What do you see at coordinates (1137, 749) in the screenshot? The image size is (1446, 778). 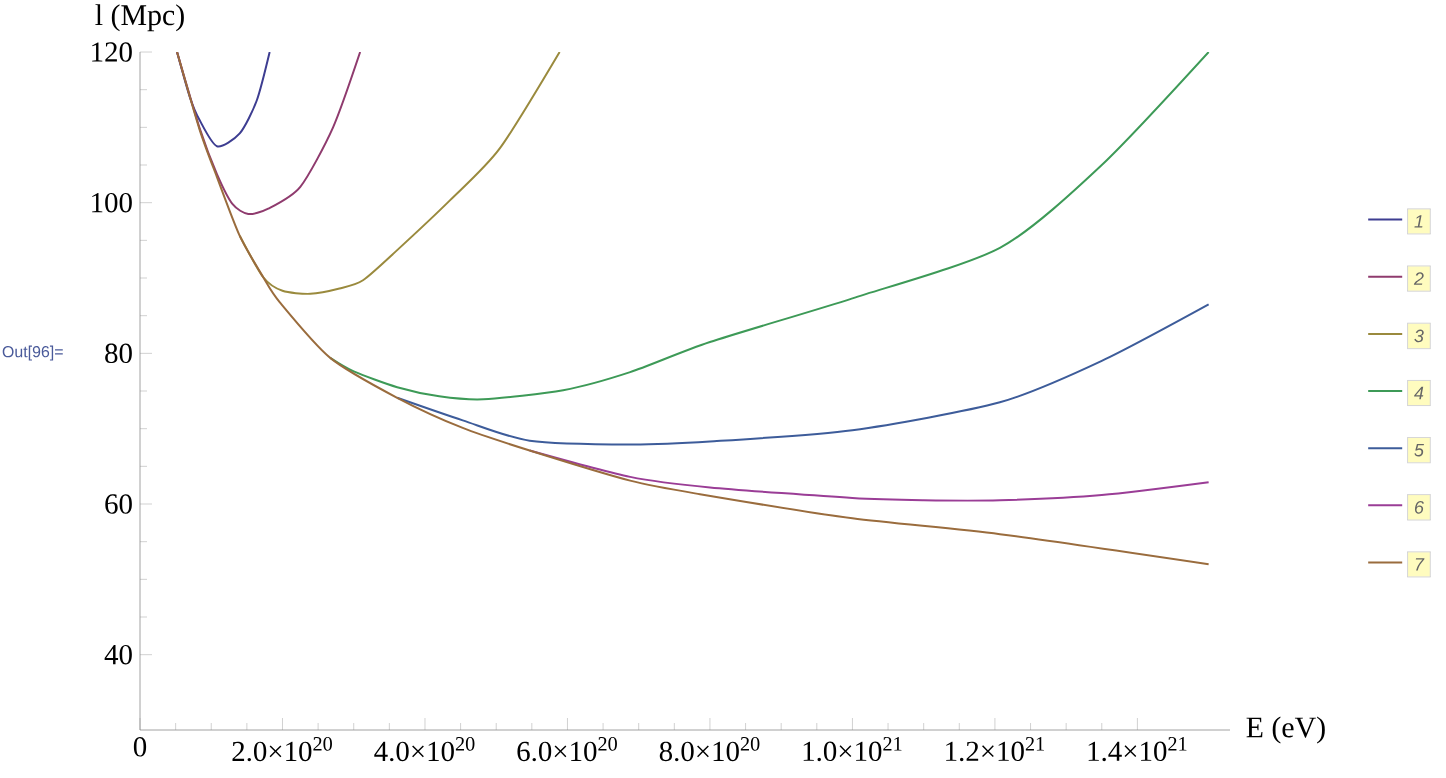 I see `x-tick-label: 1.4×10$^{21}$` at bounding box center [1137, 749].